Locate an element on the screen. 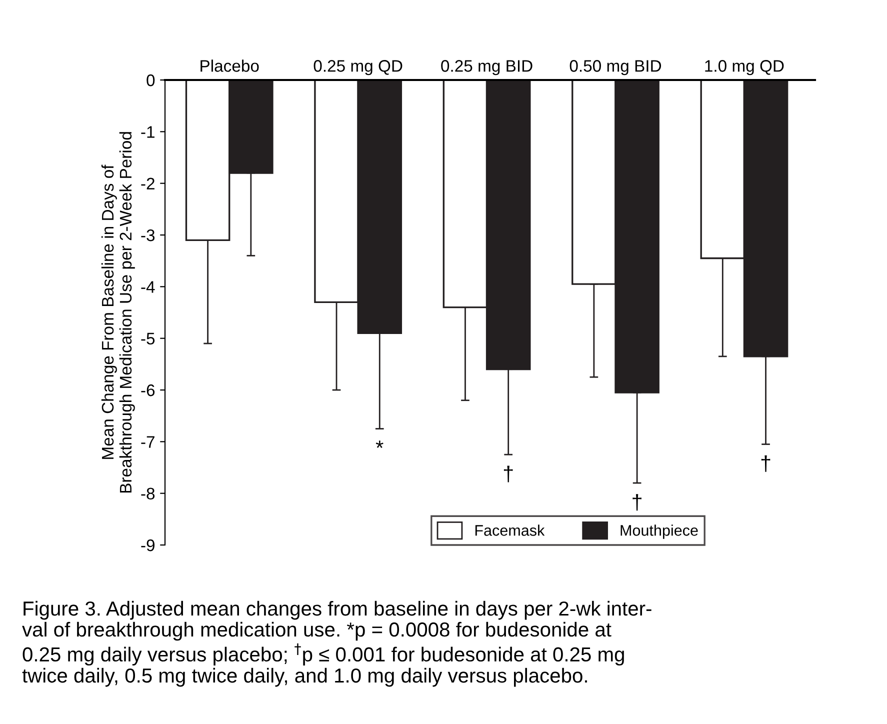  y-tick-label: -3 is located at coordinates (148, 235).